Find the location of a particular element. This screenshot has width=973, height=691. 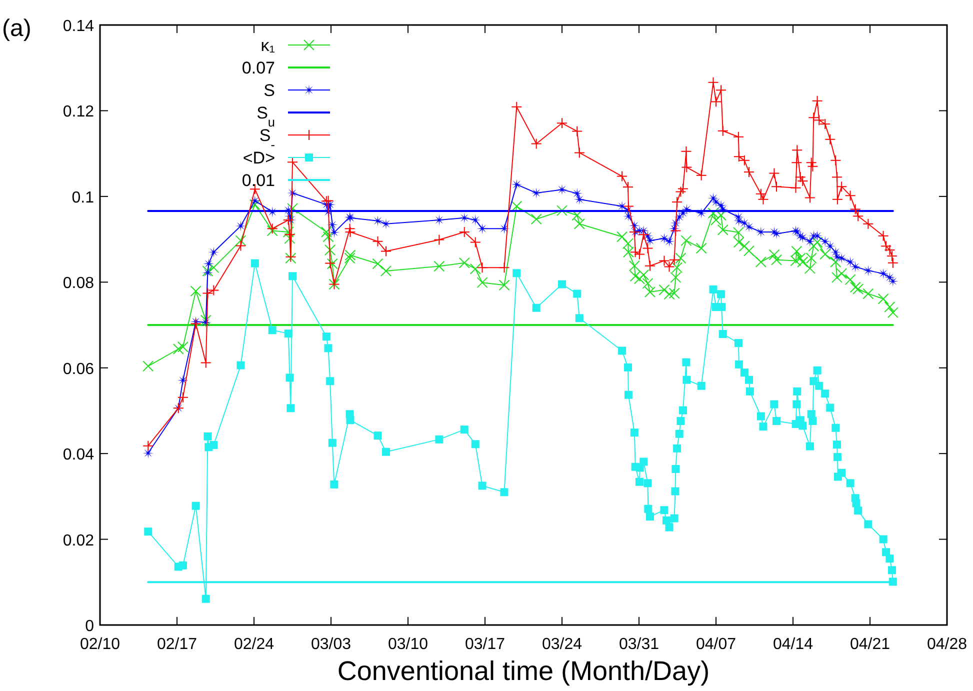

x-tick-label: 04/14 is located at coordinates (793, 644).